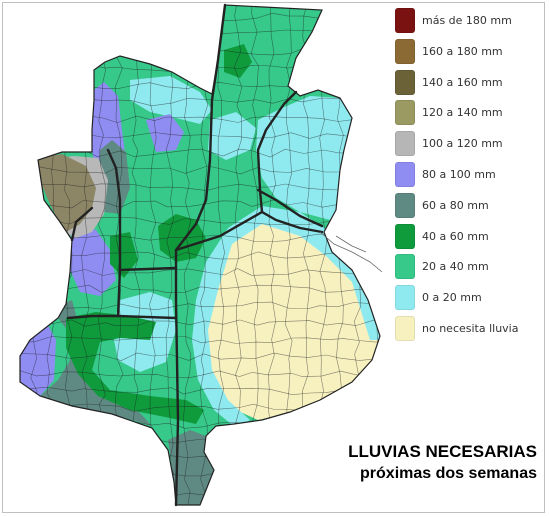  Describe the element at coordinates (462, 113) in the screenshot. I see `legend-label: 120 a 140 mm` at that location.